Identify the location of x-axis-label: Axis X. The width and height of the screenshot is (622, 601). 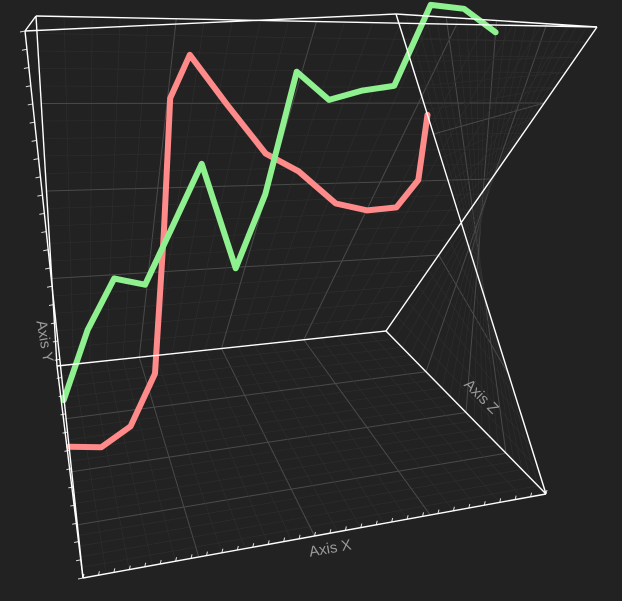
(330, 549).